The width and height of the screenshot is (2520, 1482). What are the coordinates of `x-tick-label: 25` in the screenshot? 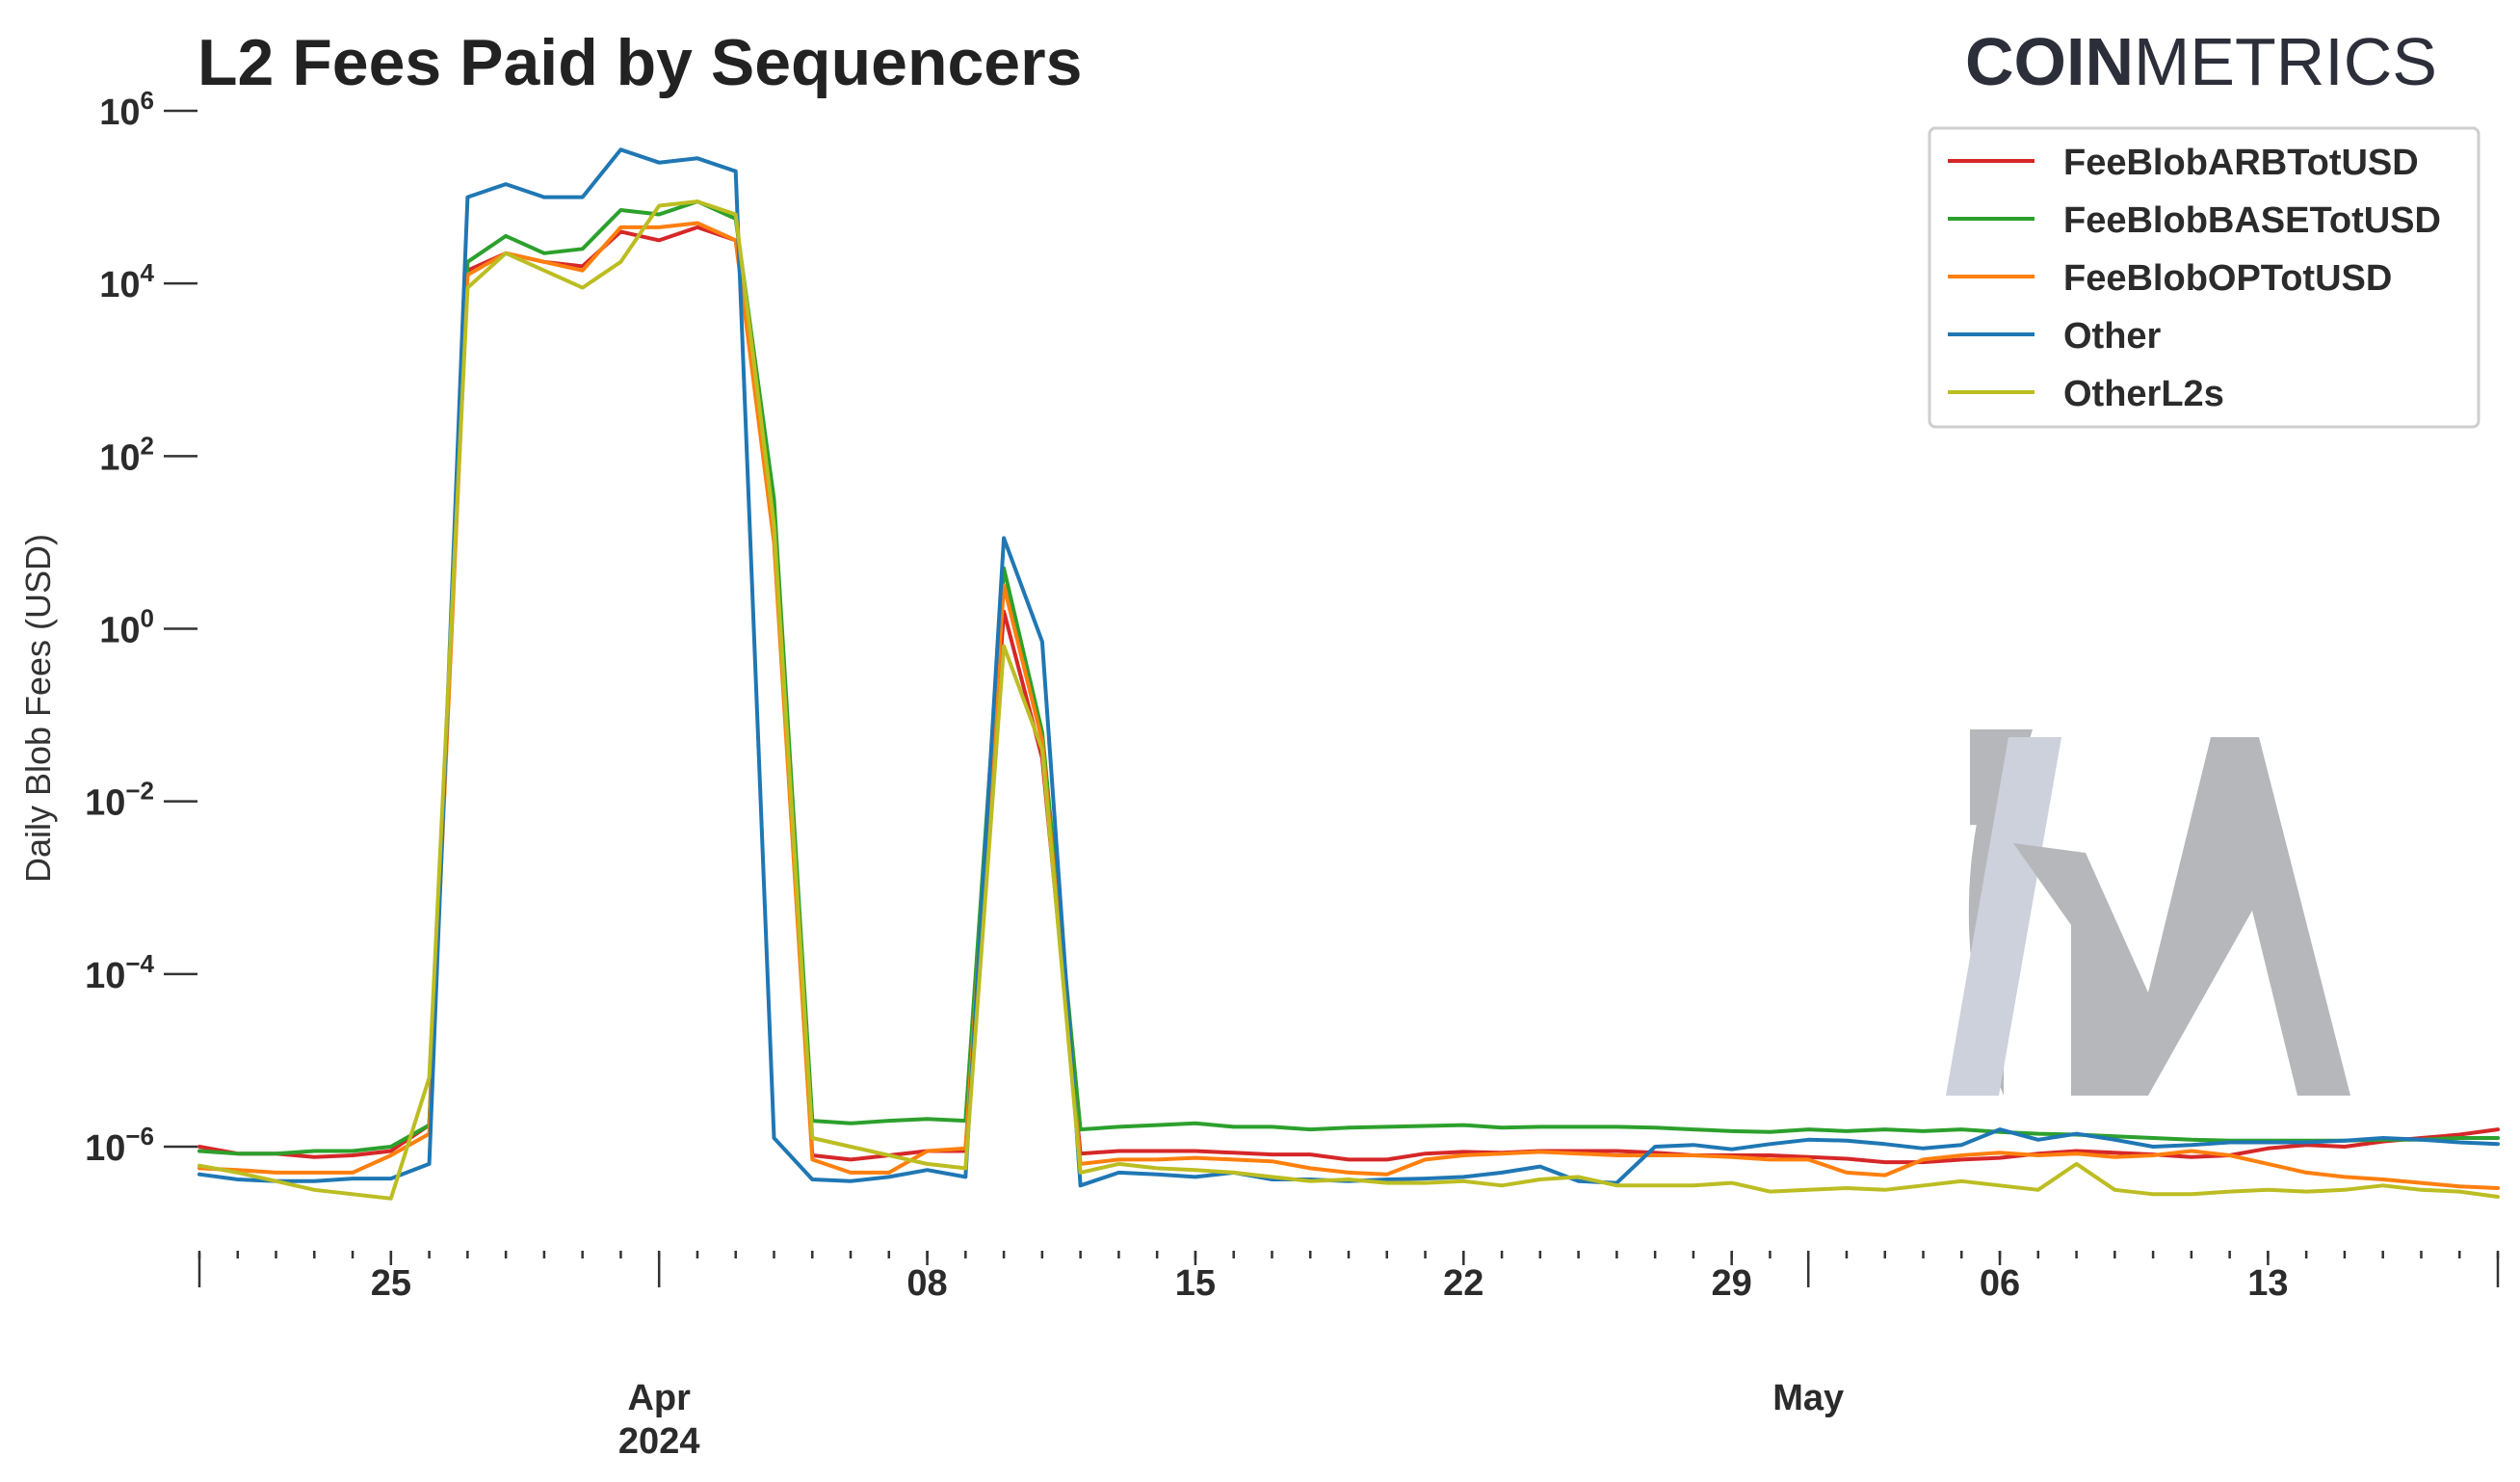 It's located at (391, 1283).